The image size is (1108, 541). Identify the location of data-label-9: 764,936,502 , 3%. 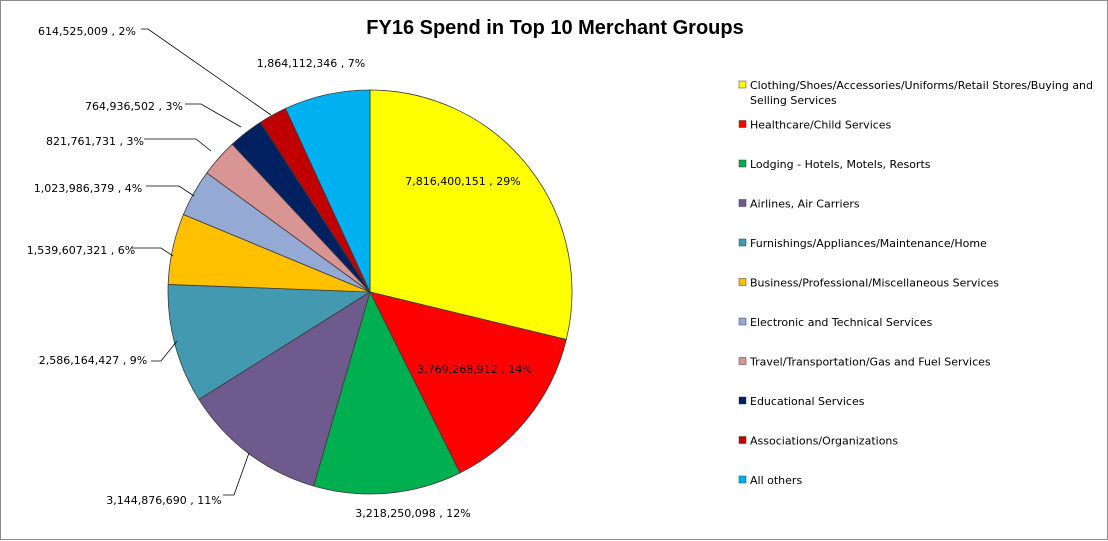
(134, 106).